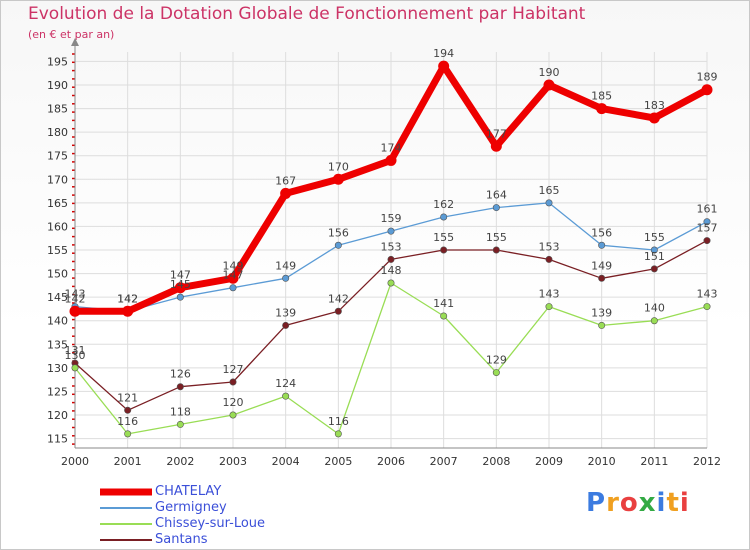  Describe the element at coordinates (57, 226) in the screenshot. I see `y-tick-label: 160` at that location.